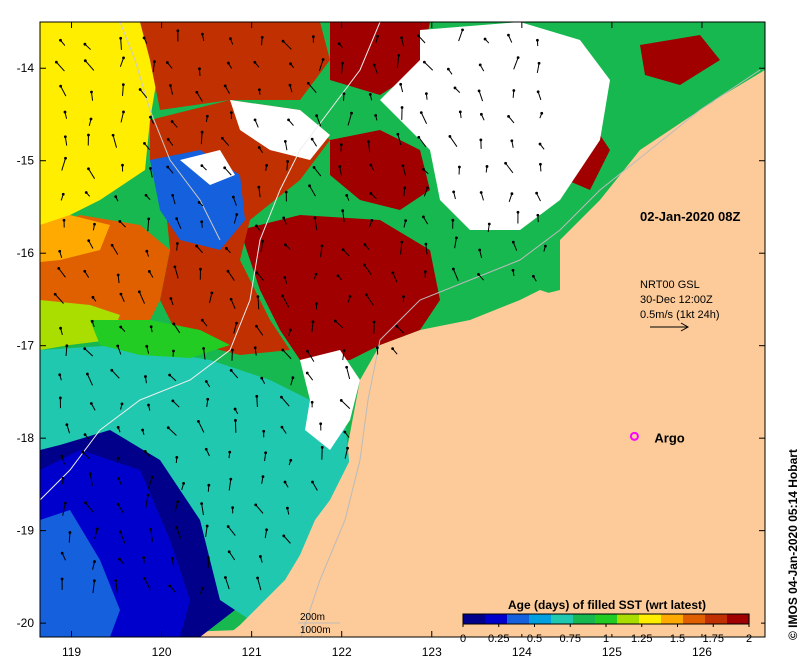 The height and width of the screenshot is (672, 809). What do you see at coordinates (207, 167) in the screenshot?
I see `nodata-w` at bounding box center [207, 167].